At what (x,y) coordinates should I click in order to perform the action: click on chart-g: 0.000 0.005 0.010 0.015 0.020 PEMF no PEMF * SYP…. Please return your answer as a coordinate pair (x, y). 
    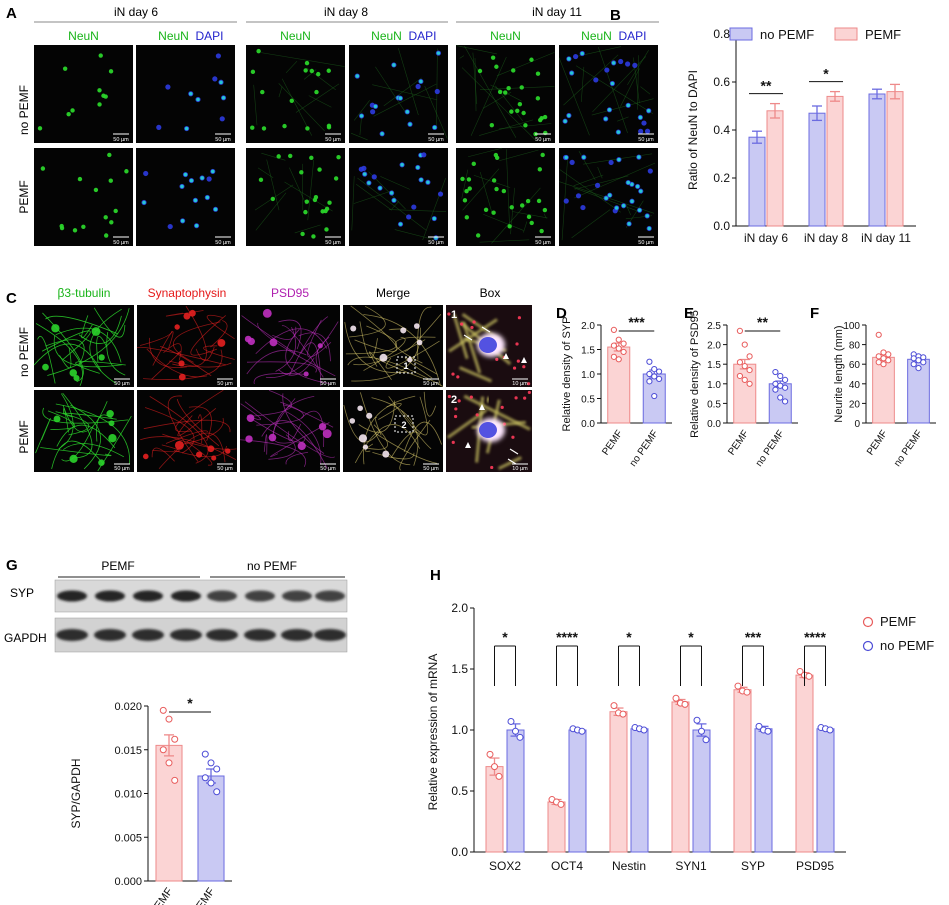
    Looking at the image, I should click on (150, 800).